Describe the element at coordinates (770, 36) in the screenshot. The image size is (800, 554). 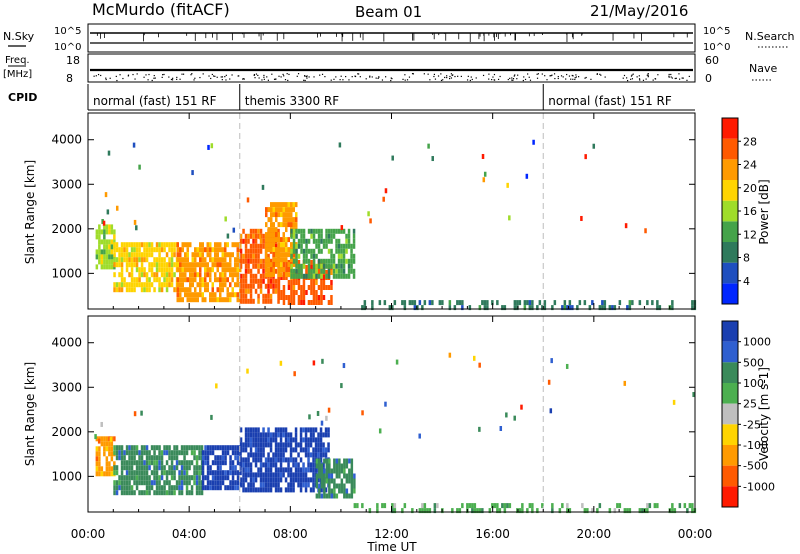
I see `nsearch-label: N.Search` at that location.